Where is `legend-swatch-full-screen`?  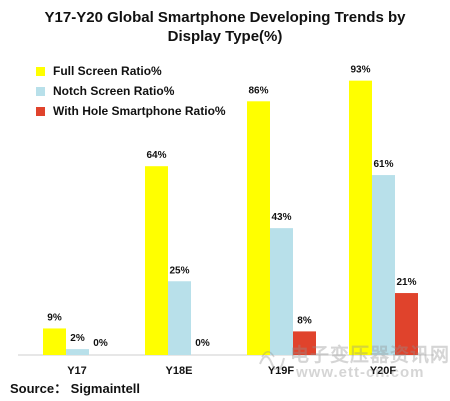
legend-swatch-full-screen is located at coordinates (40, 71).